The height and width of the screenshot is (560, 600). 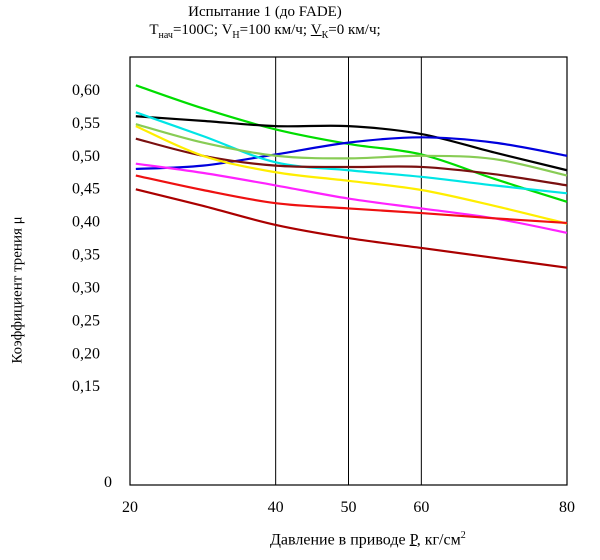 What do you see at coordinates (463, 535) in the screenshot?
I see `x-axis-unit-sup: 2` at bounding box center [463, 535].